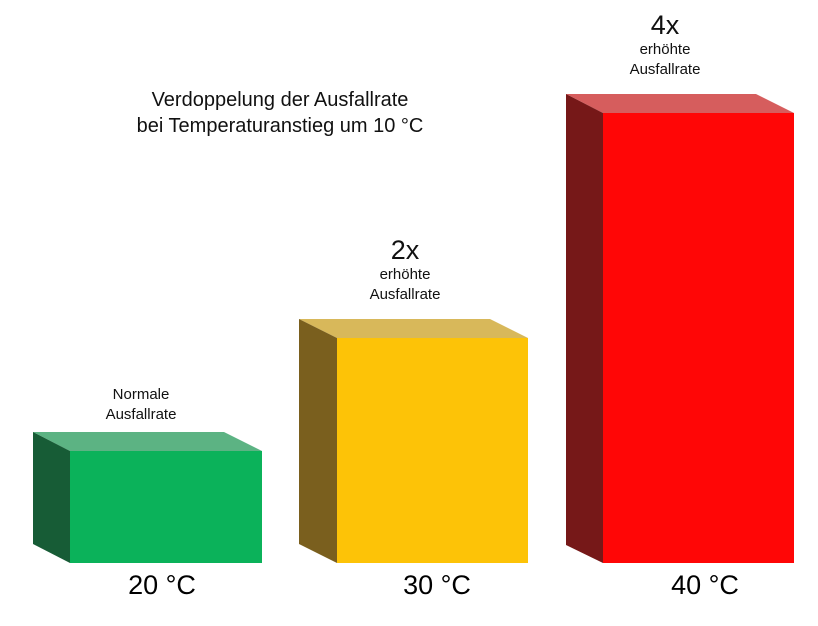 This screenshot has height=626, width=818. I want to click on x-label-40c: 40 °C, so click(705, 585).